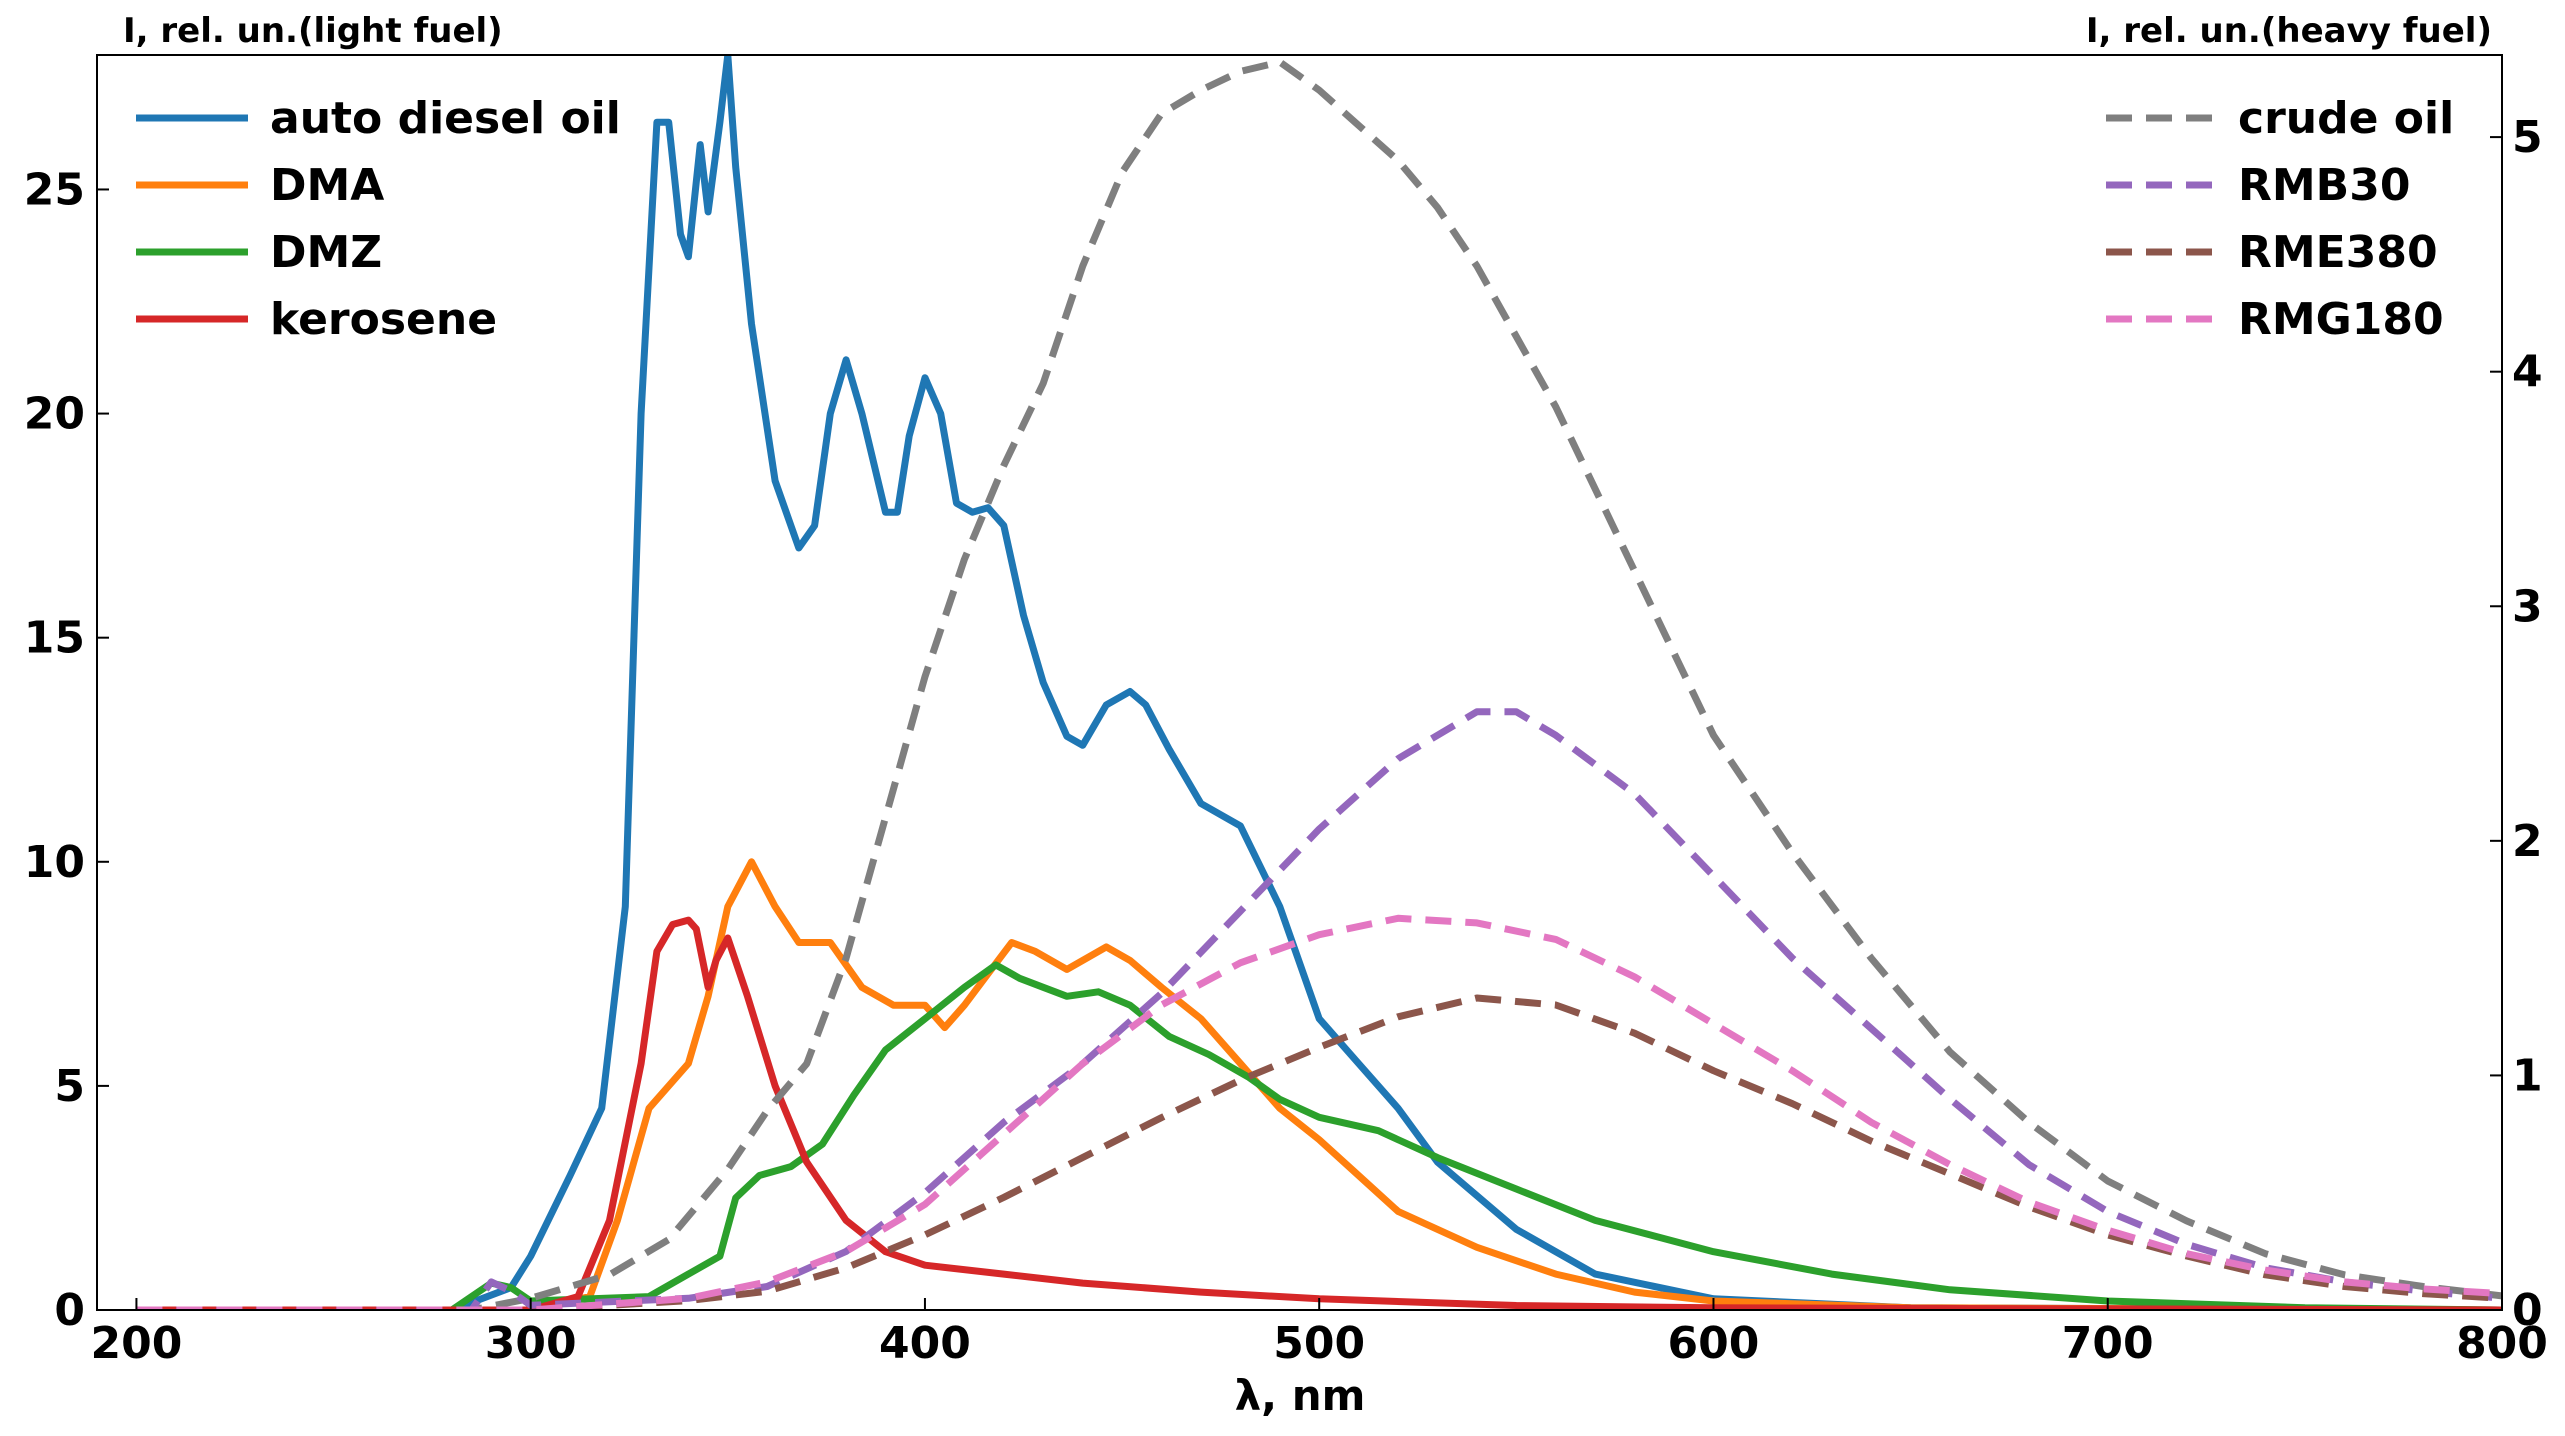 The height and width of the screenshot is (1436, 2565). I want to click on legend-light-fuel: auto diesel oil DMA DMZ kerosene, so click(378, 219).